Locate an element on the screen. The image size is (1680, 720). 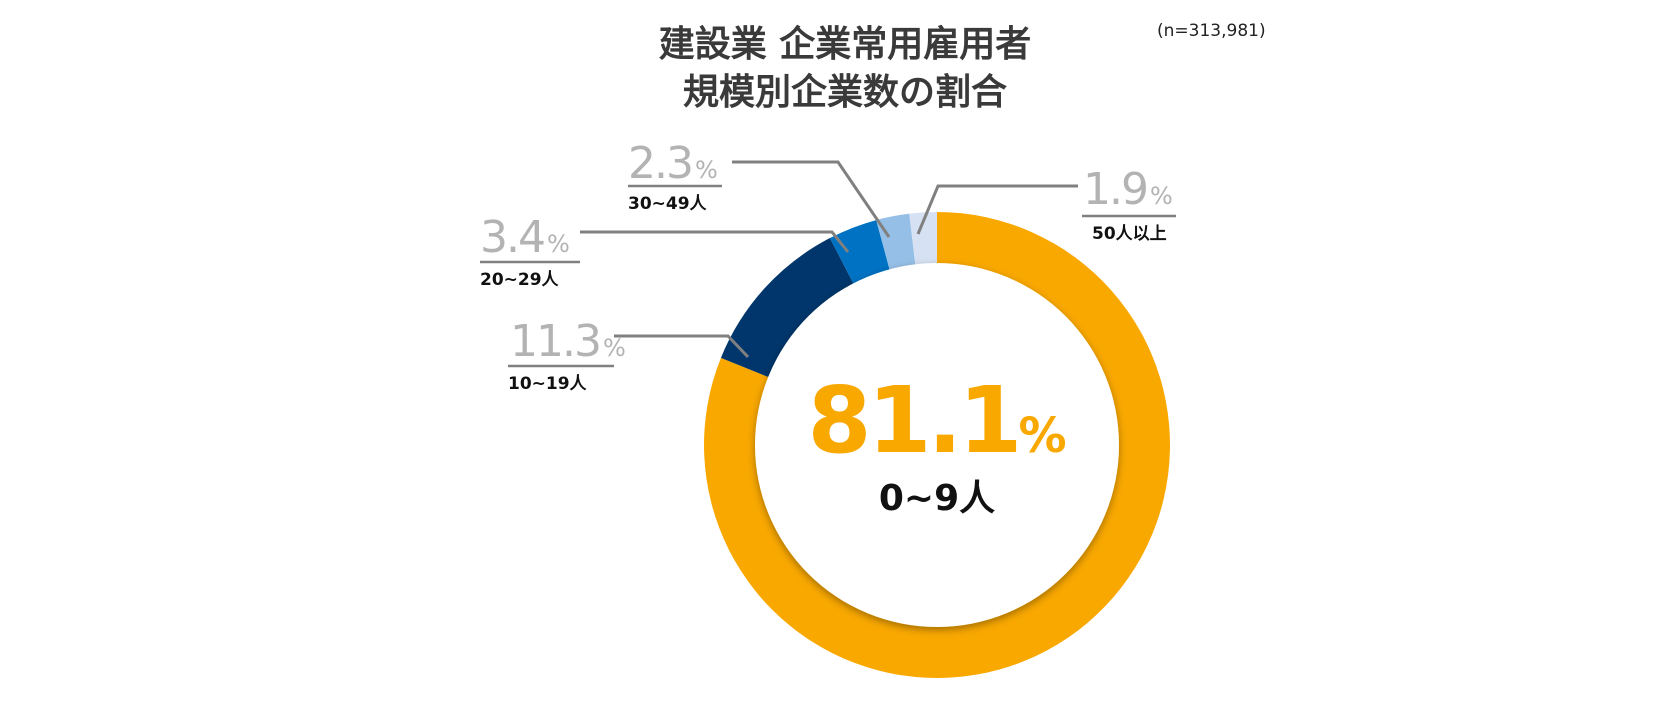
callout-value-10-19: 11.3% is located at coordinates (568, 341).